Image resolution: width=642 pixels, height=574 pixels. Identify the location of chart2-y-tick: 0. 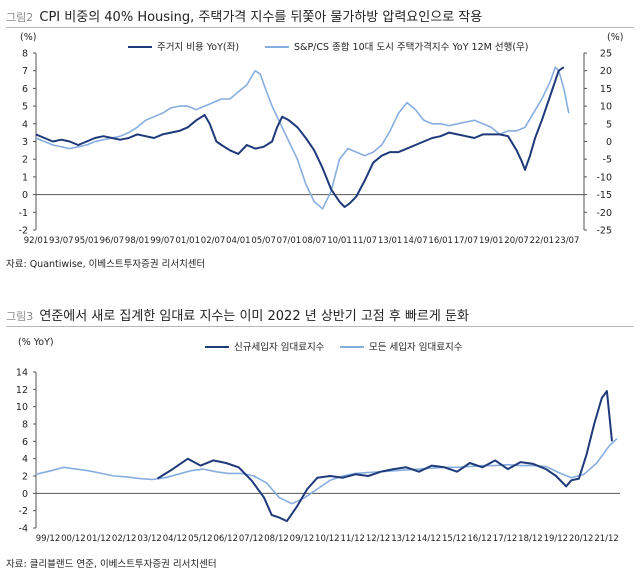
(25, 494).